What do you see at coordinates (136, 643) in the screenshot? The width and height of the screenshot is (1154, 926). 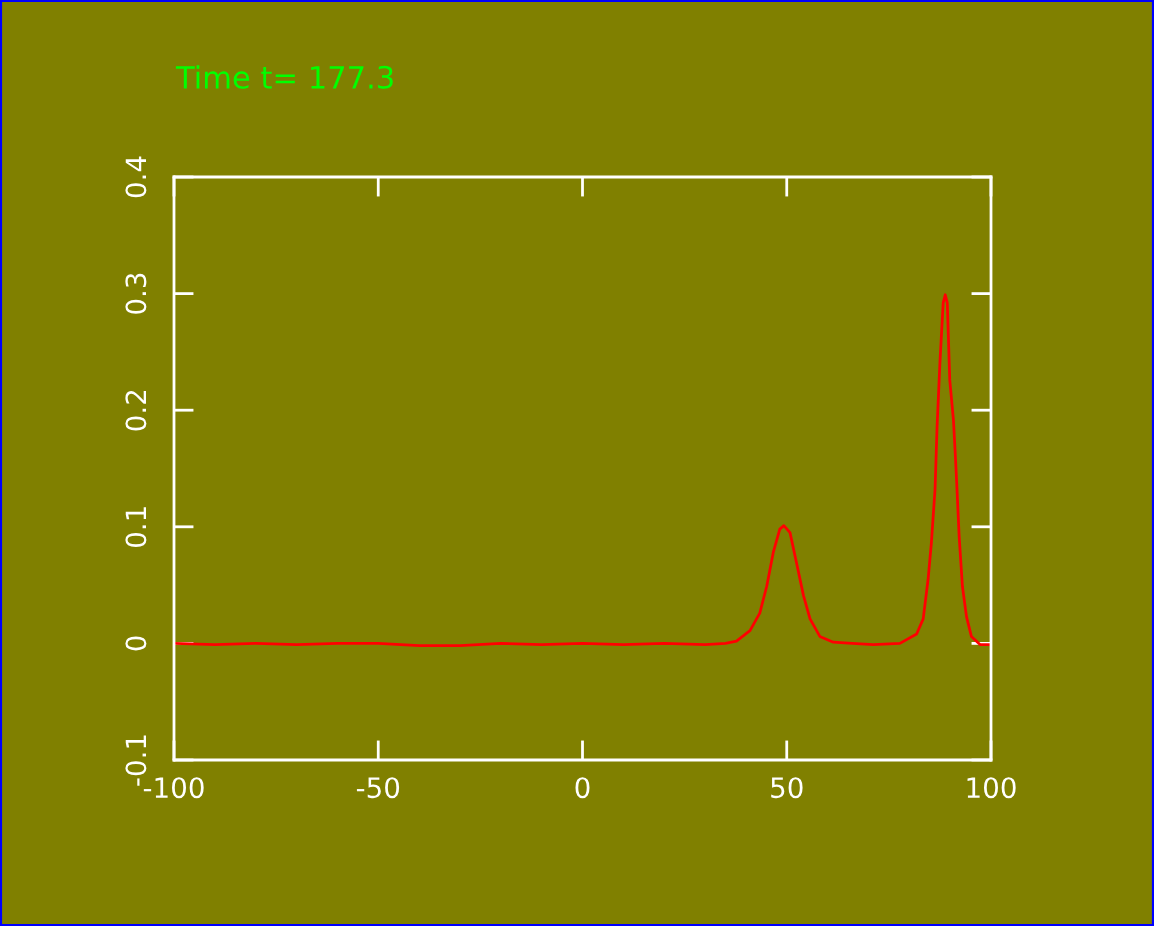 I see `y-tick-label: 0` at bounding box center [136, 643].